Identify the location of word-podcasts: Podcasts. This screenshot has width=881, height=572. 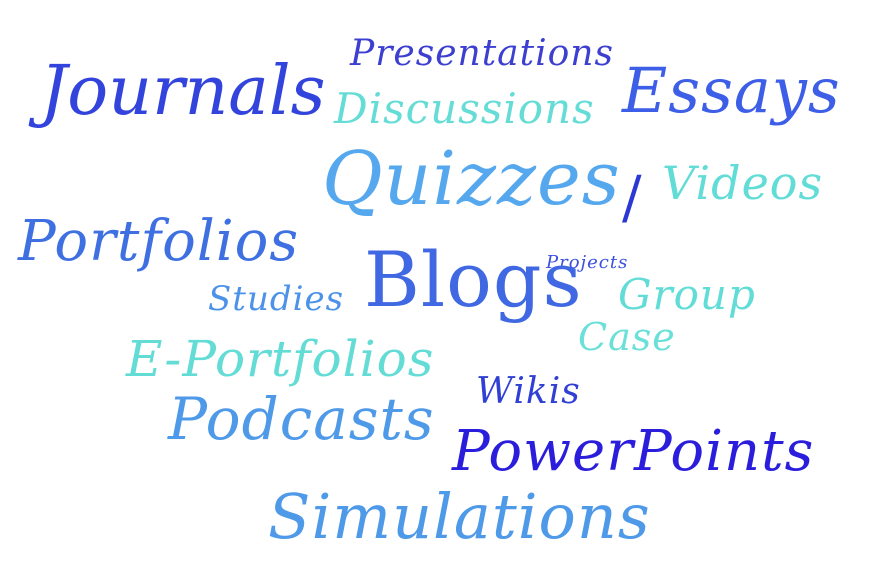
(301, 419).